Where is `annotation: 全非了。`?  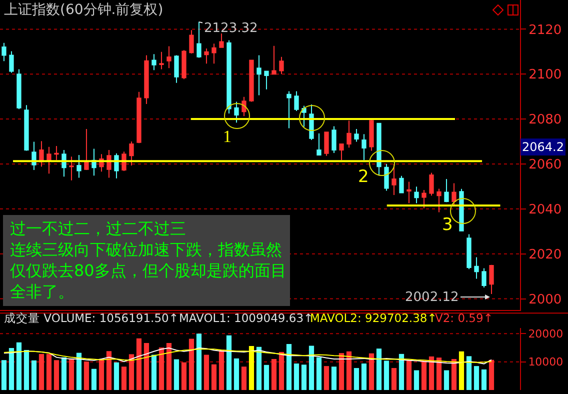 annotation: 全非了。 is located at coordinates (42, 291).